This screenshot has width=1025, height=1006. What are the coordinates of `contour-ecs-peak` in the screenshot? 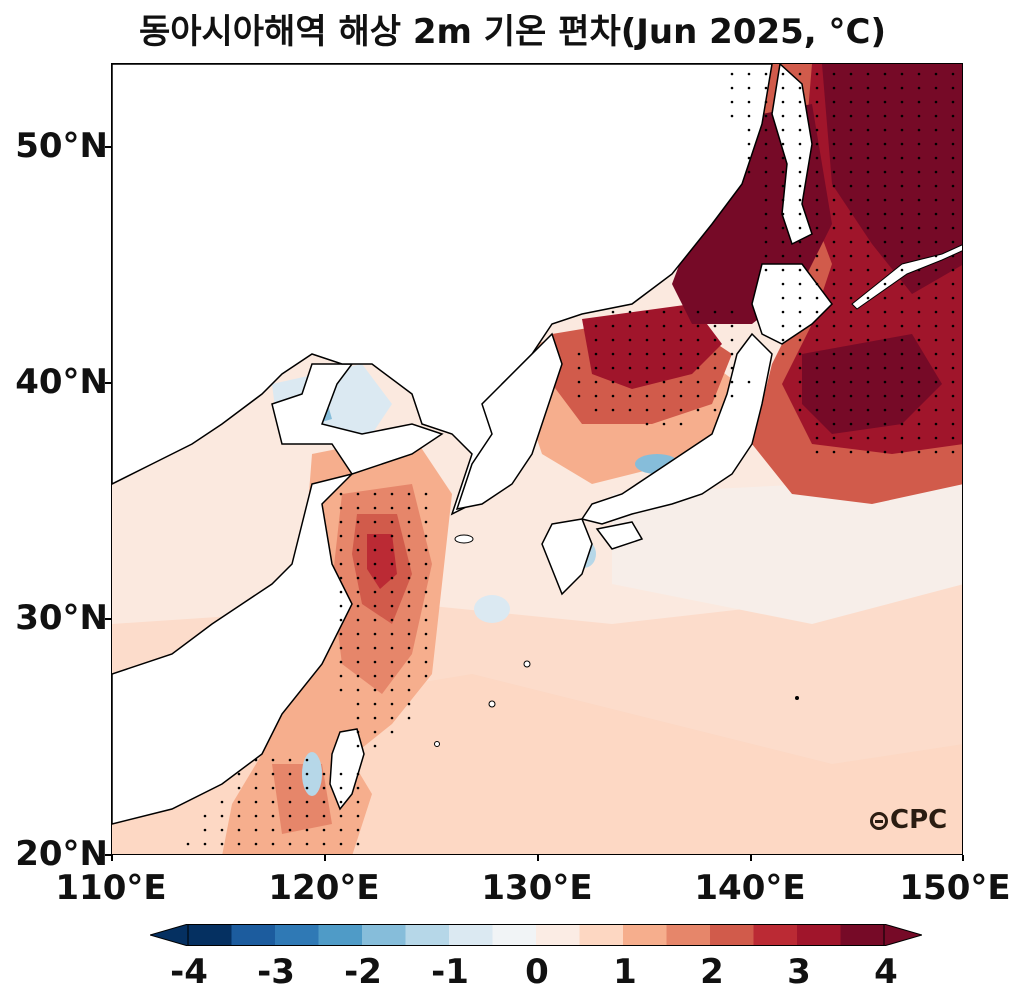 It's located at (382, 561).